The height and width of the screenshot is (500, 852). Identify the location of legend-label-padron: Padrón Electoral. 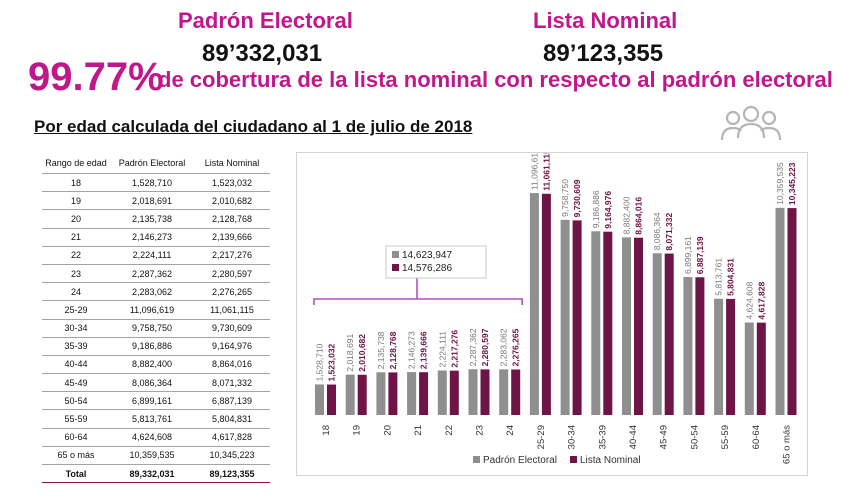
(520, 460).